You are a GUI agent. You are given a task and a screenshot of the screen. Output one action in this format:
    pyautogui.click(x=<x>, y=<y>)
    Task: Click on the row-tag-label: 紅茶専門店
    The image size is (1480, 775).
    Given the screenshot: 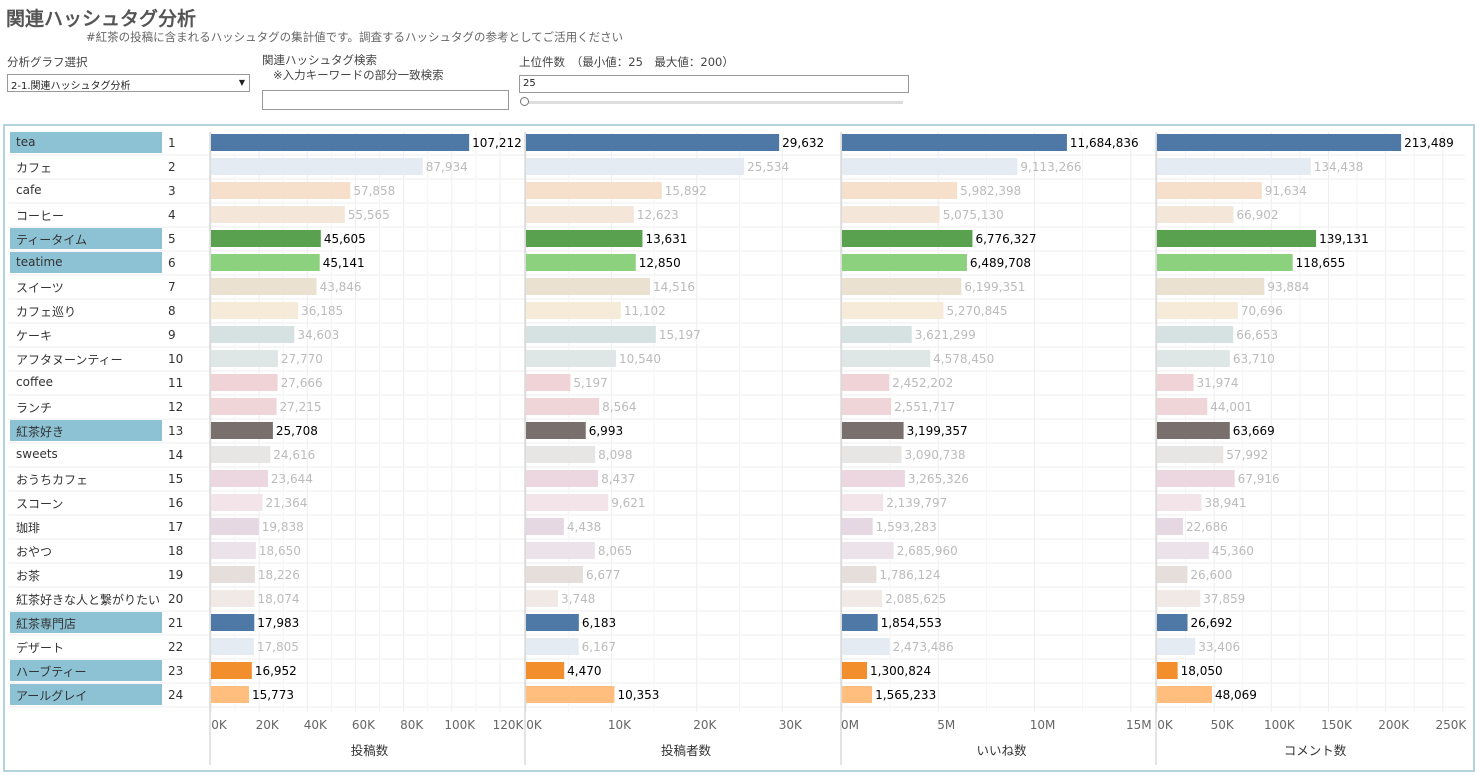 What is the action you would take?
    pyautogui.click(x=86, y=622)
    